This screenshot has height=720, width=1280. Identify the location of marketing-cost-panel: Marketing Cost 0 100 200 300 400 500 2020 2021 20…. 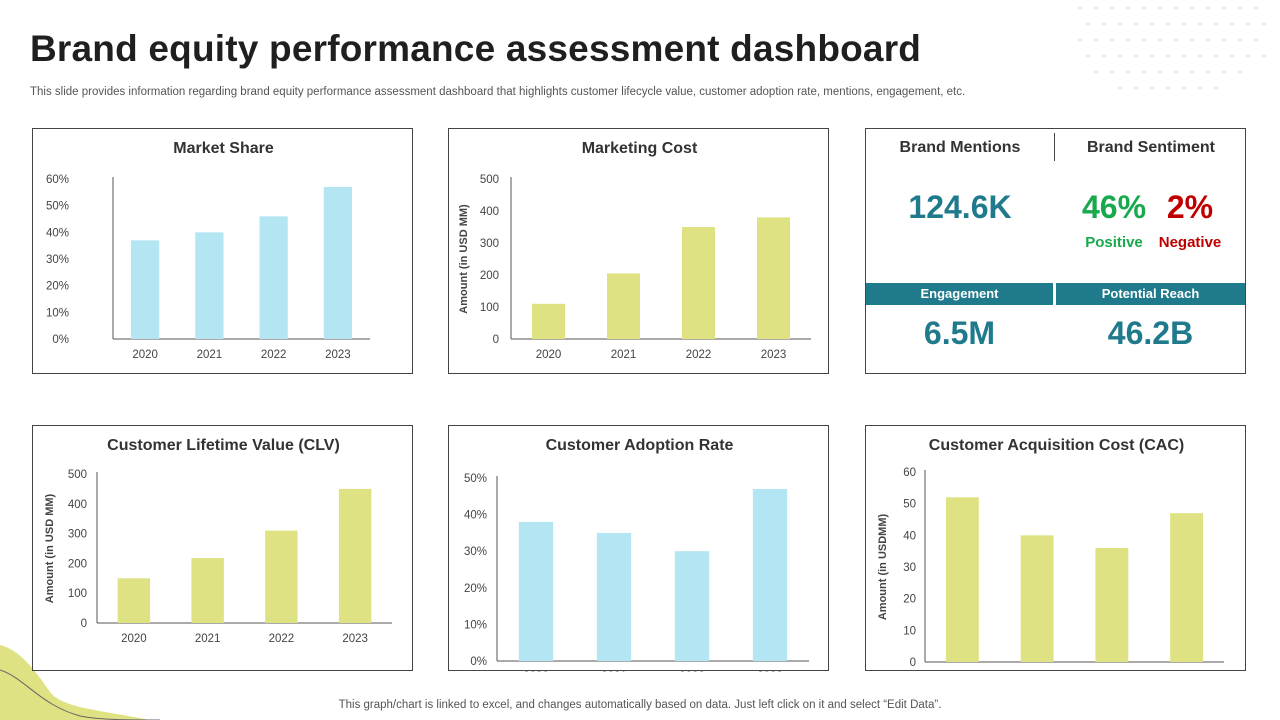
(638, 251).